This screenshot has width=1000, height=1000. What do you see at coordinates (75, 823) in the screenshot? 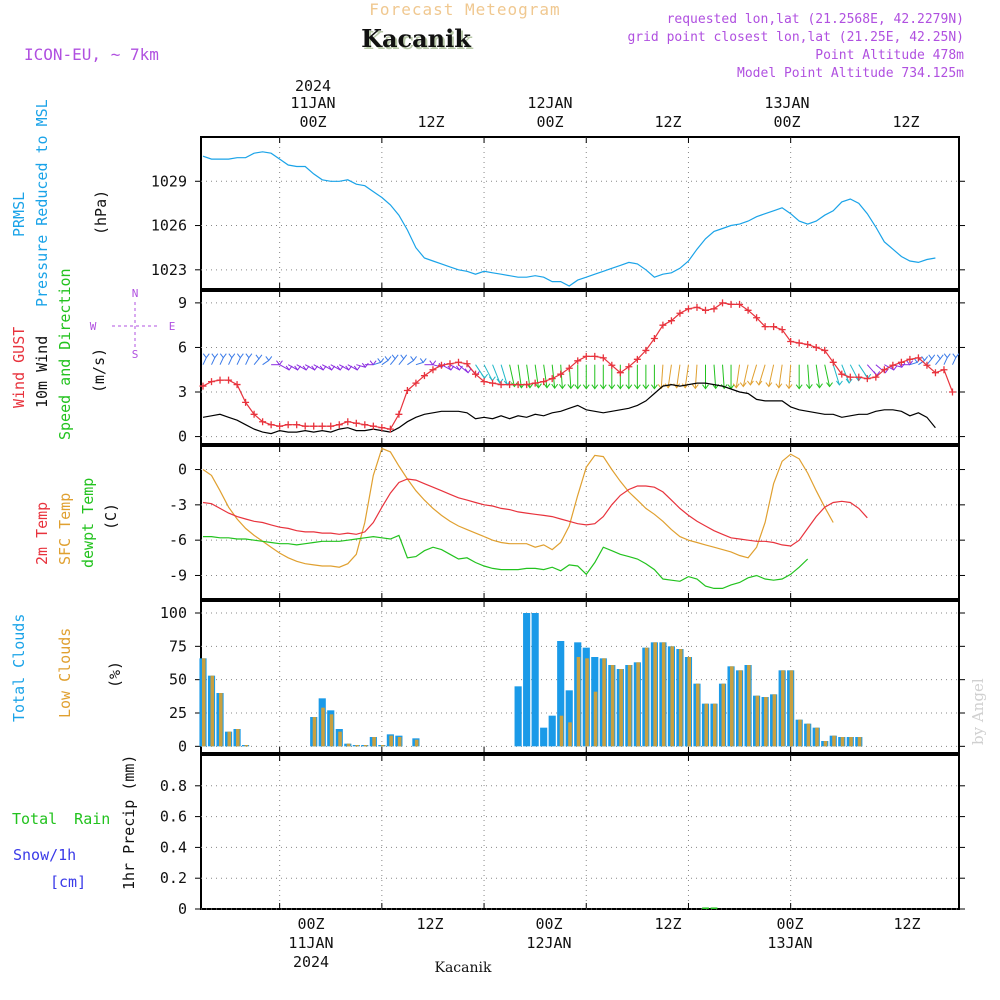
I see `precip-panel-labels: Total Rain Snow/1h [cm] 1hr Precip (mm)` at bounding box center [75, 823].